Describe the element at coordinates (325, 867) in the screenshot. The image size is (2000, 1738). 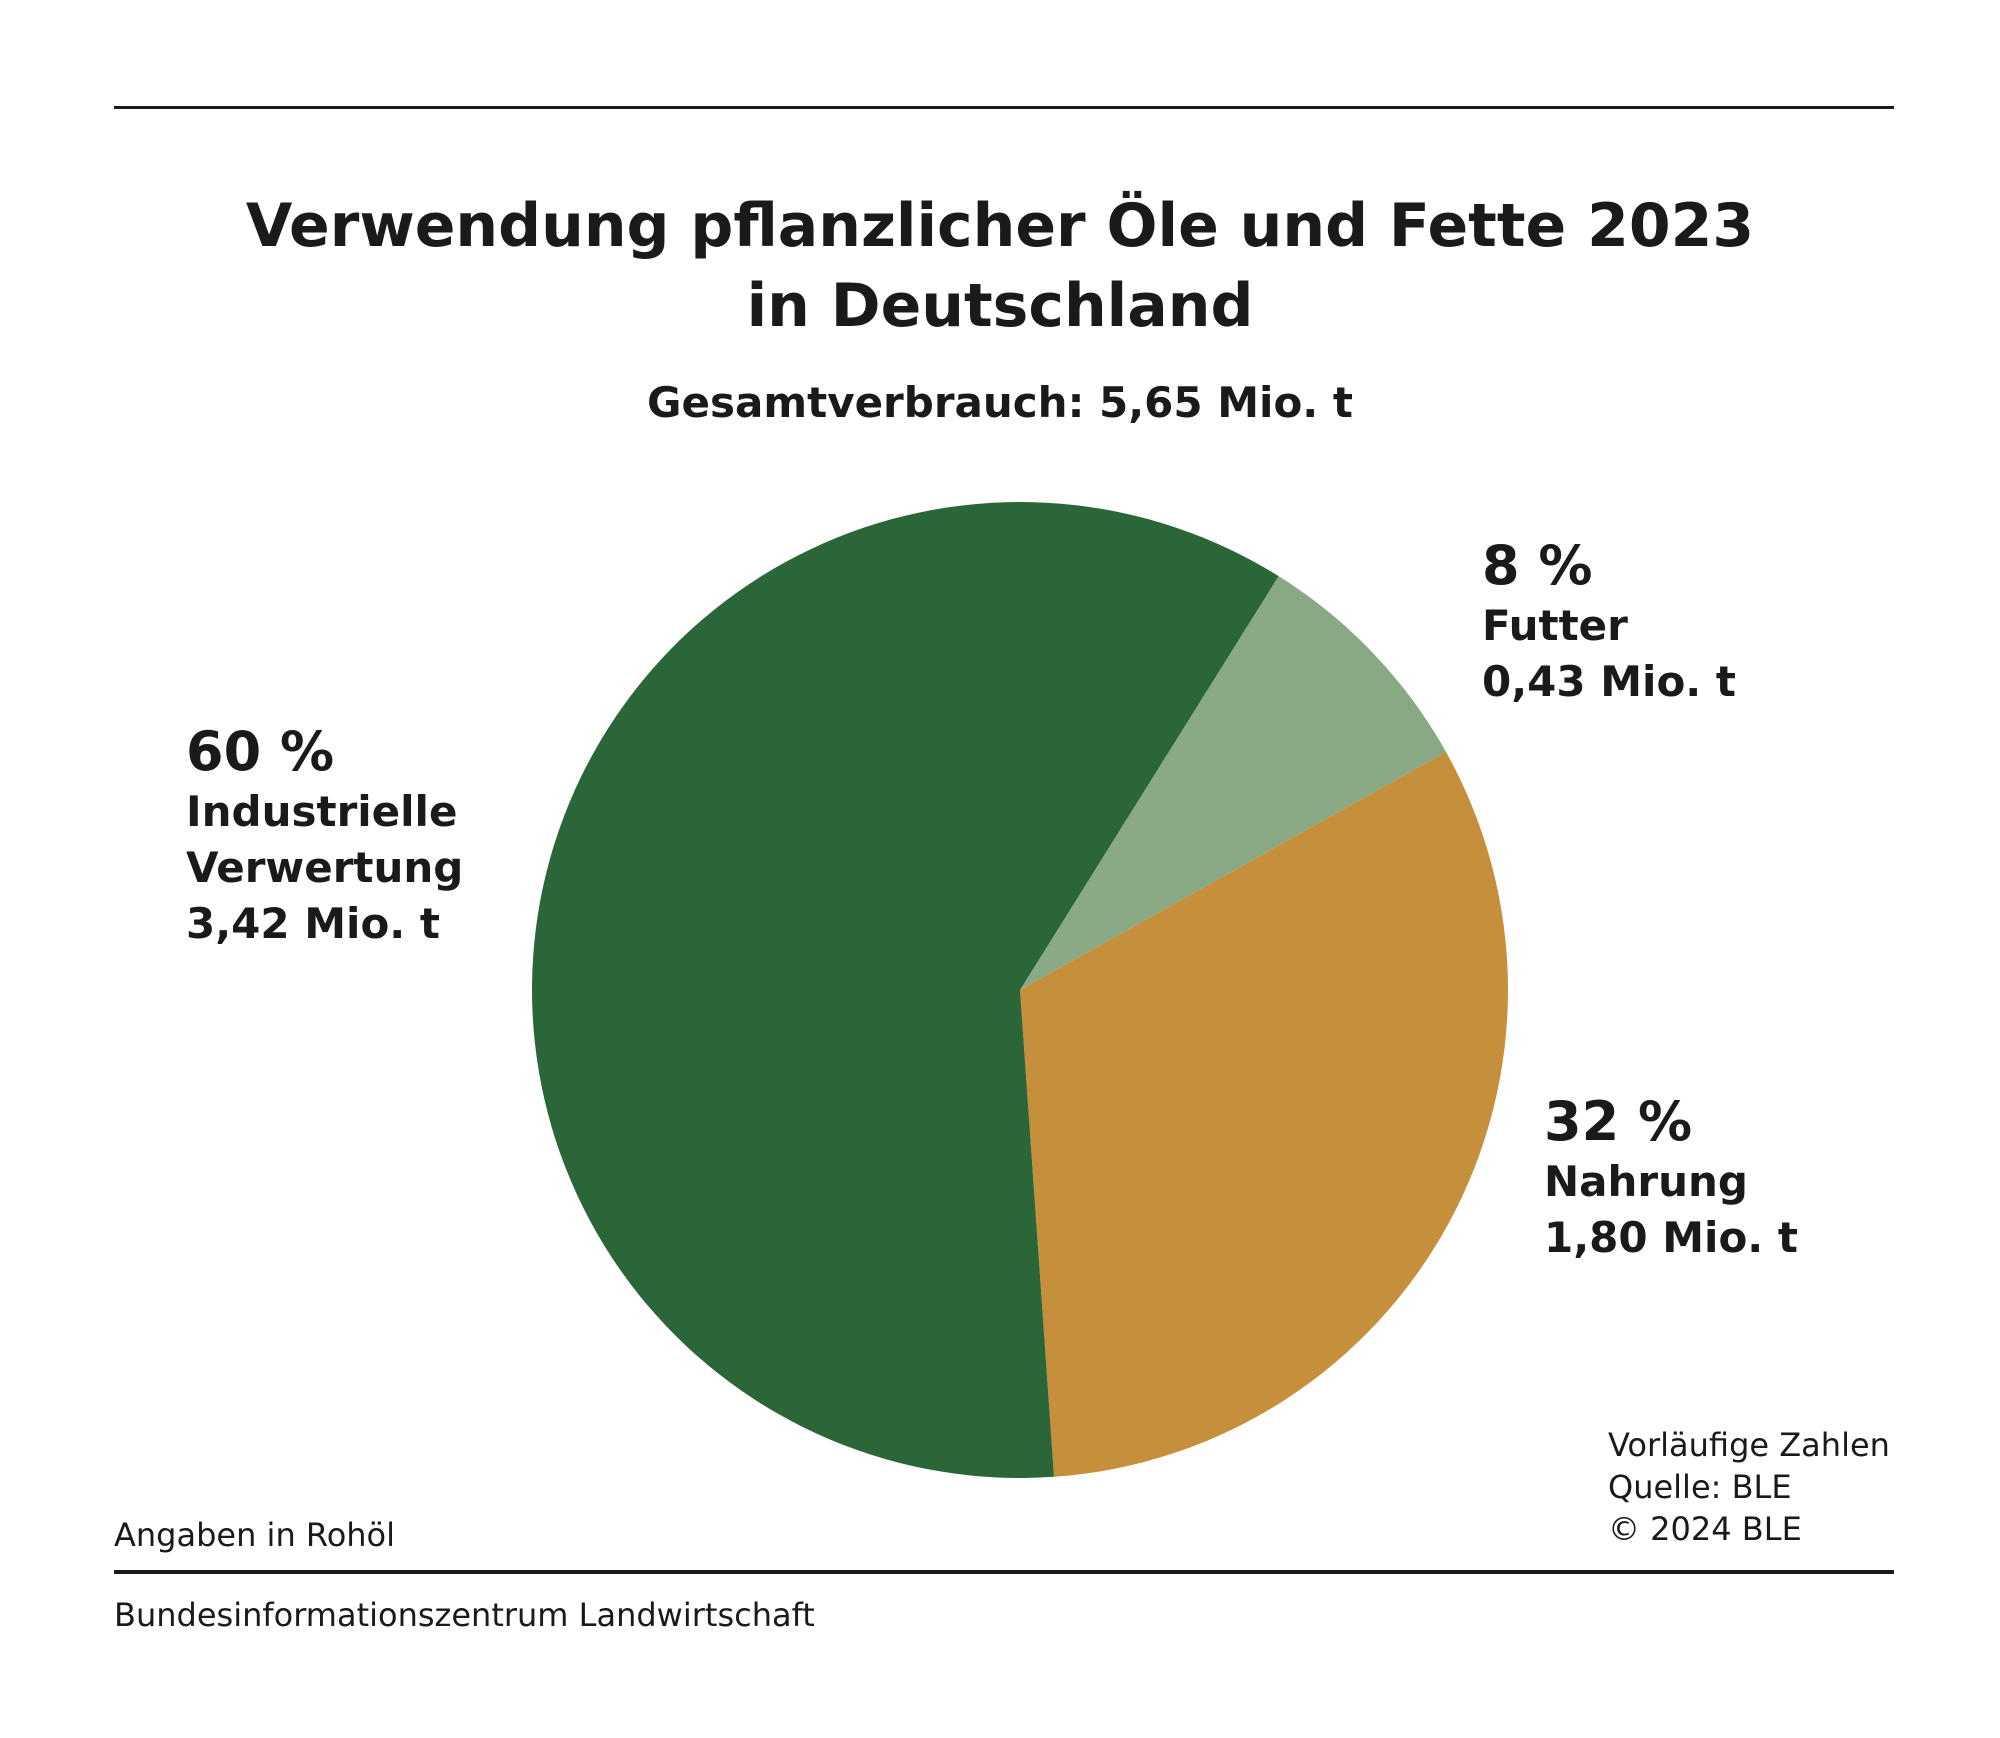
I see `label-industrie-name-line-2: Verwertung` at that location.